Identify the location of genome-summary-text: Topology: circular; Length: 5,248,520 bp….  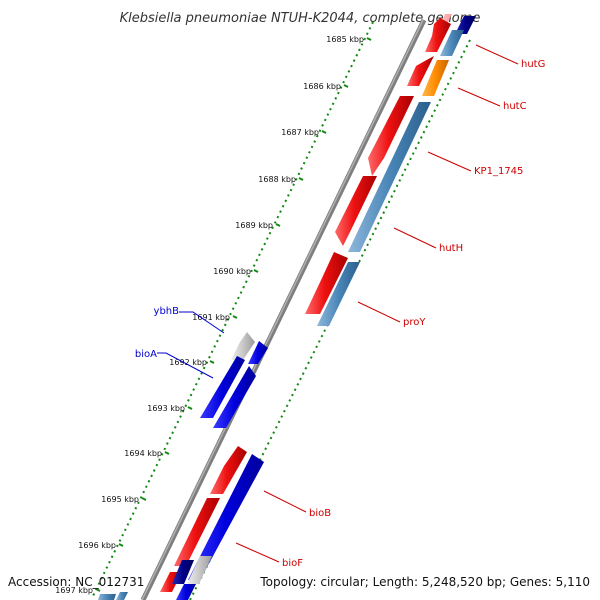
(424, 582).